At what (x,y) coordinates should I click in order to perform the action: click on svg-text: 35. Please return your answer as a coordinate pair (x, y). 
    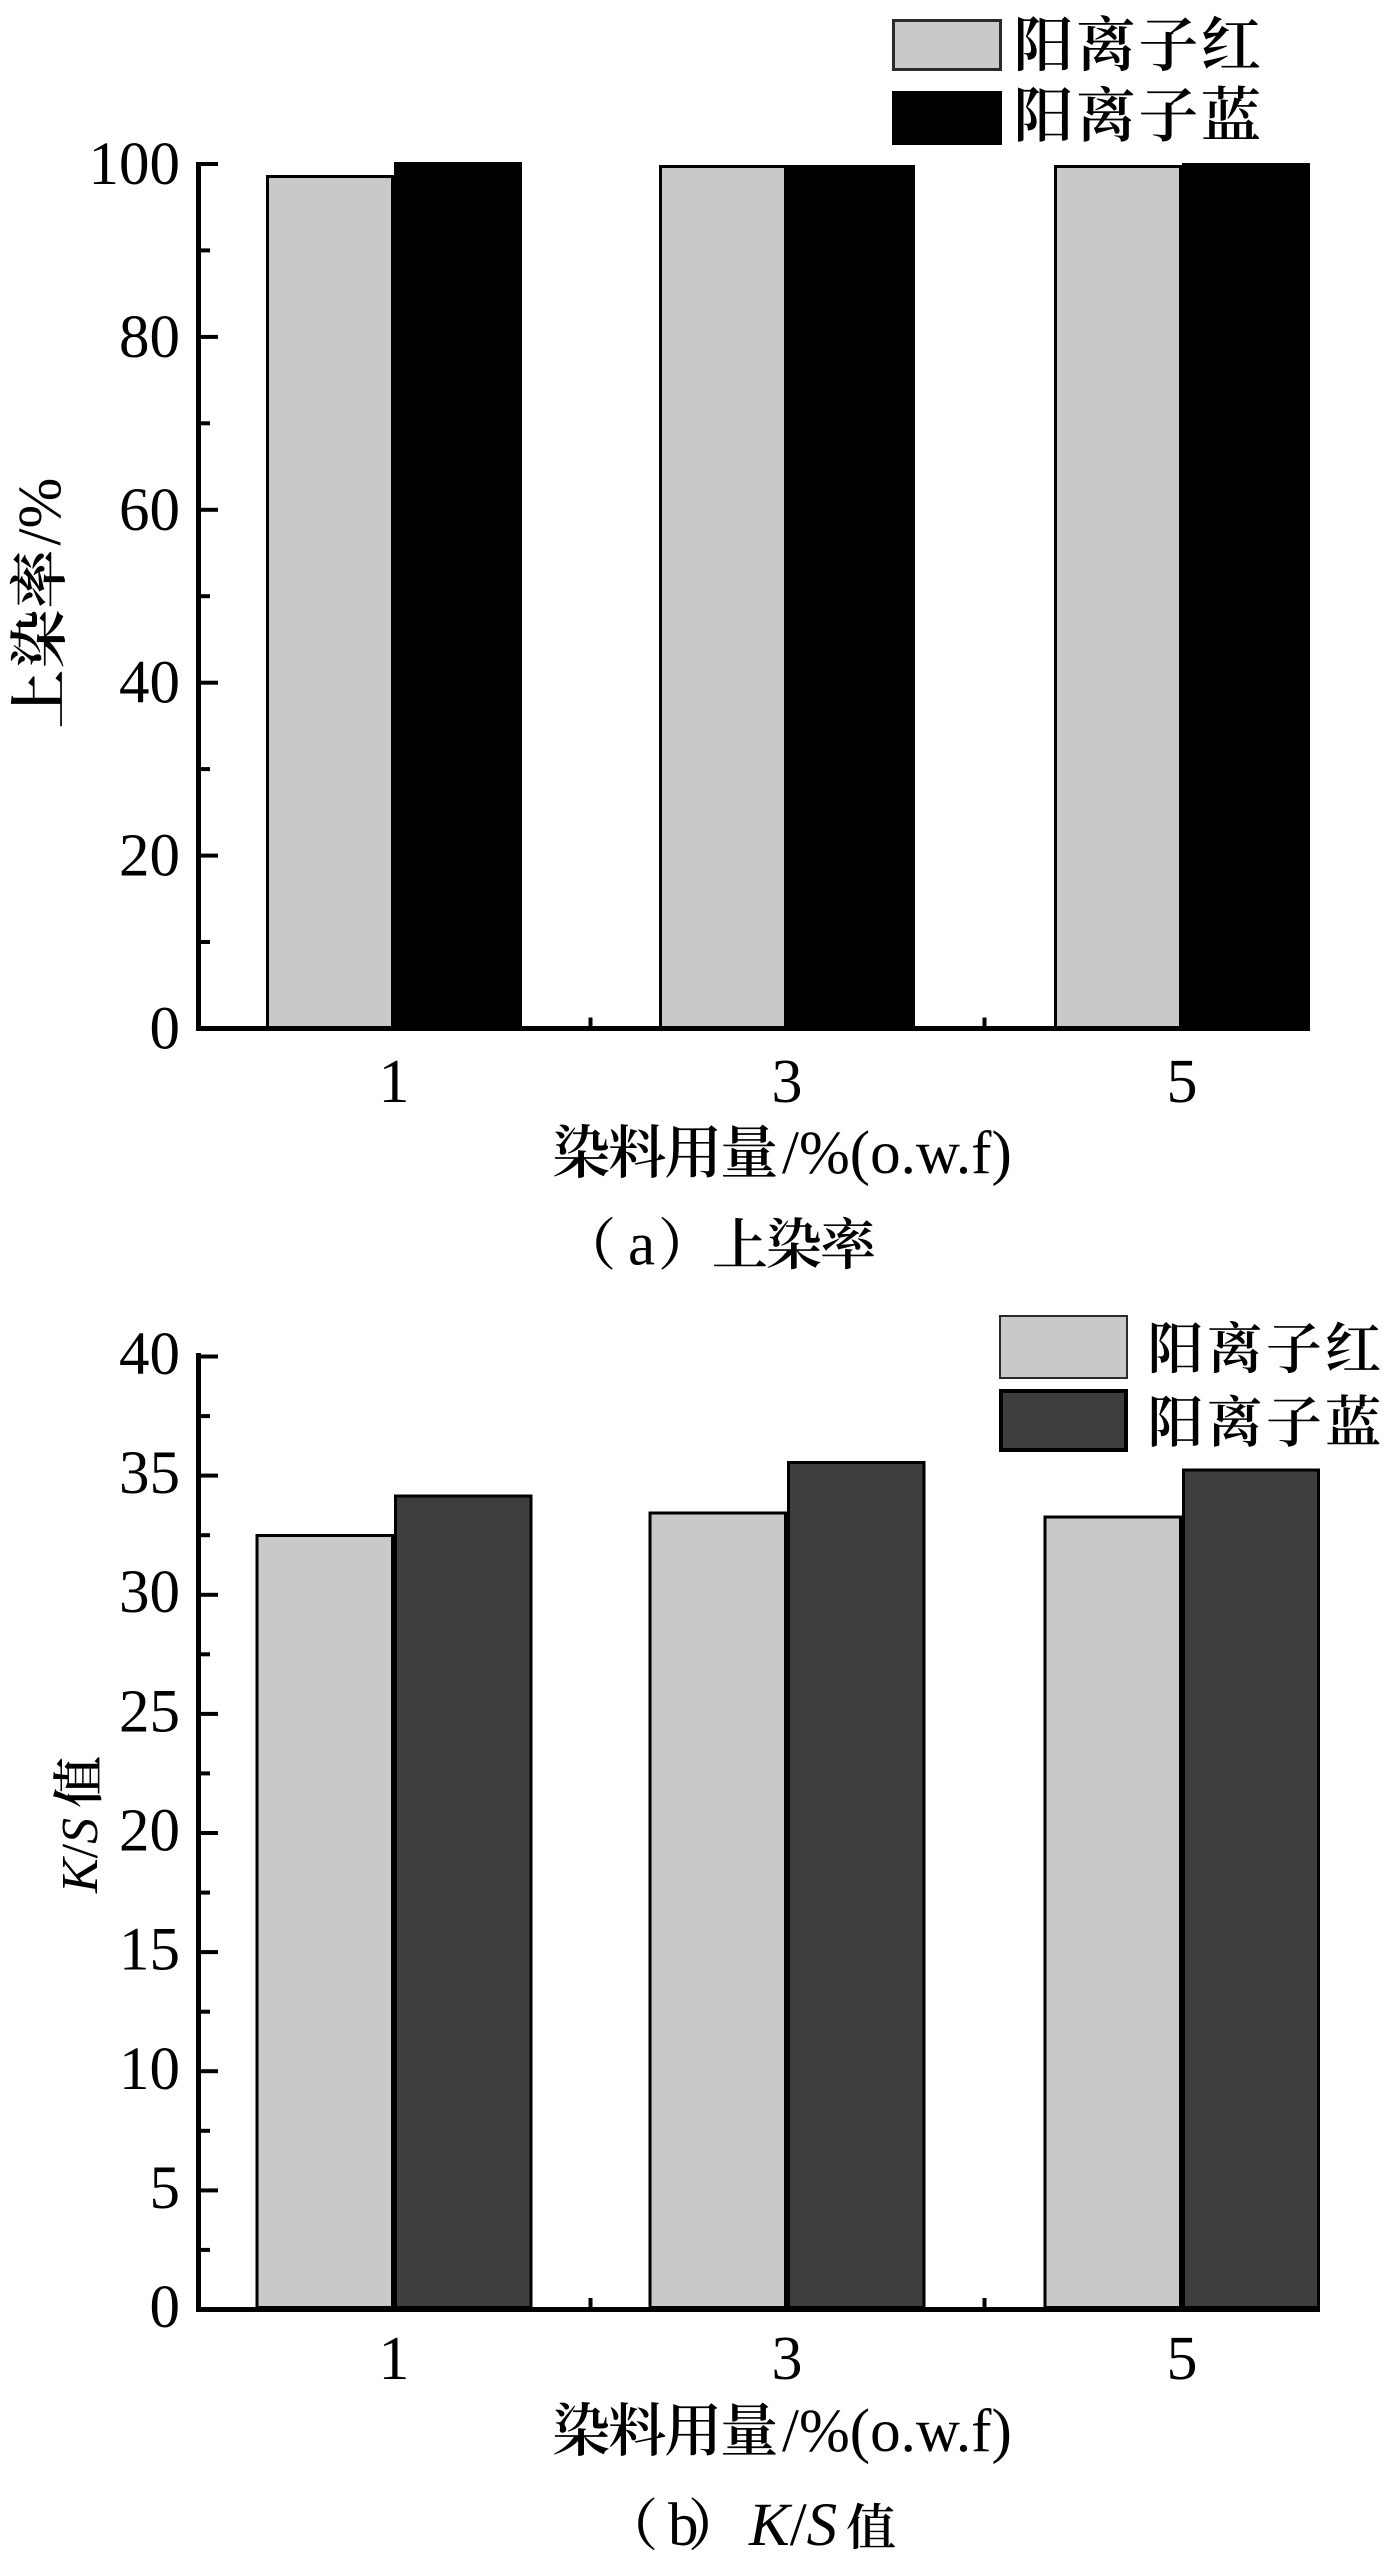
    Looking at the image, I should click on (149, 1473).